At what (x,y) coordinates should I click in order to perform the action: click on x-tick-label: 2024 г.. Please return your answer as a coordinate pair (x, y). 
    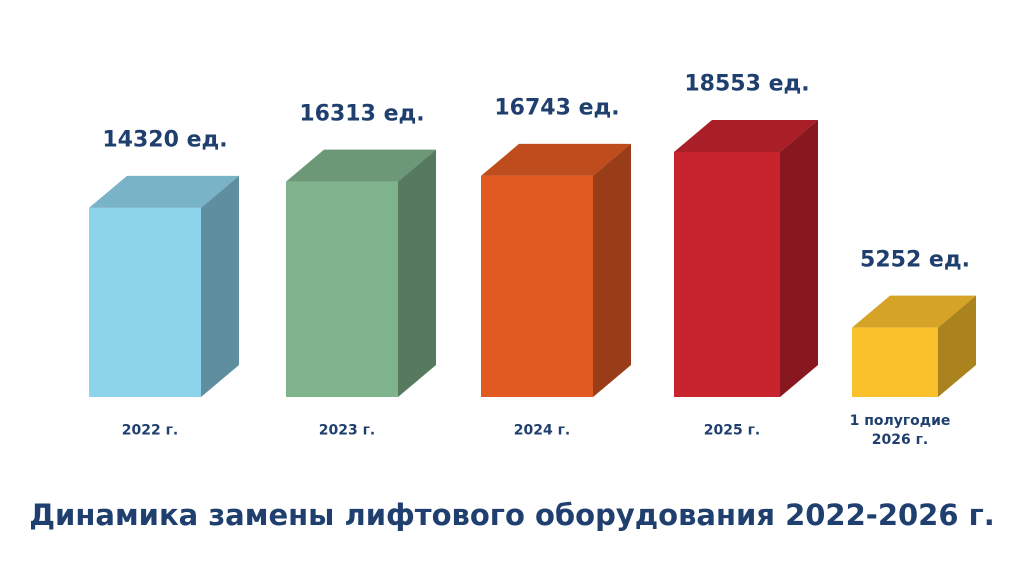
    Looking at the image, I should click on (542, 430).